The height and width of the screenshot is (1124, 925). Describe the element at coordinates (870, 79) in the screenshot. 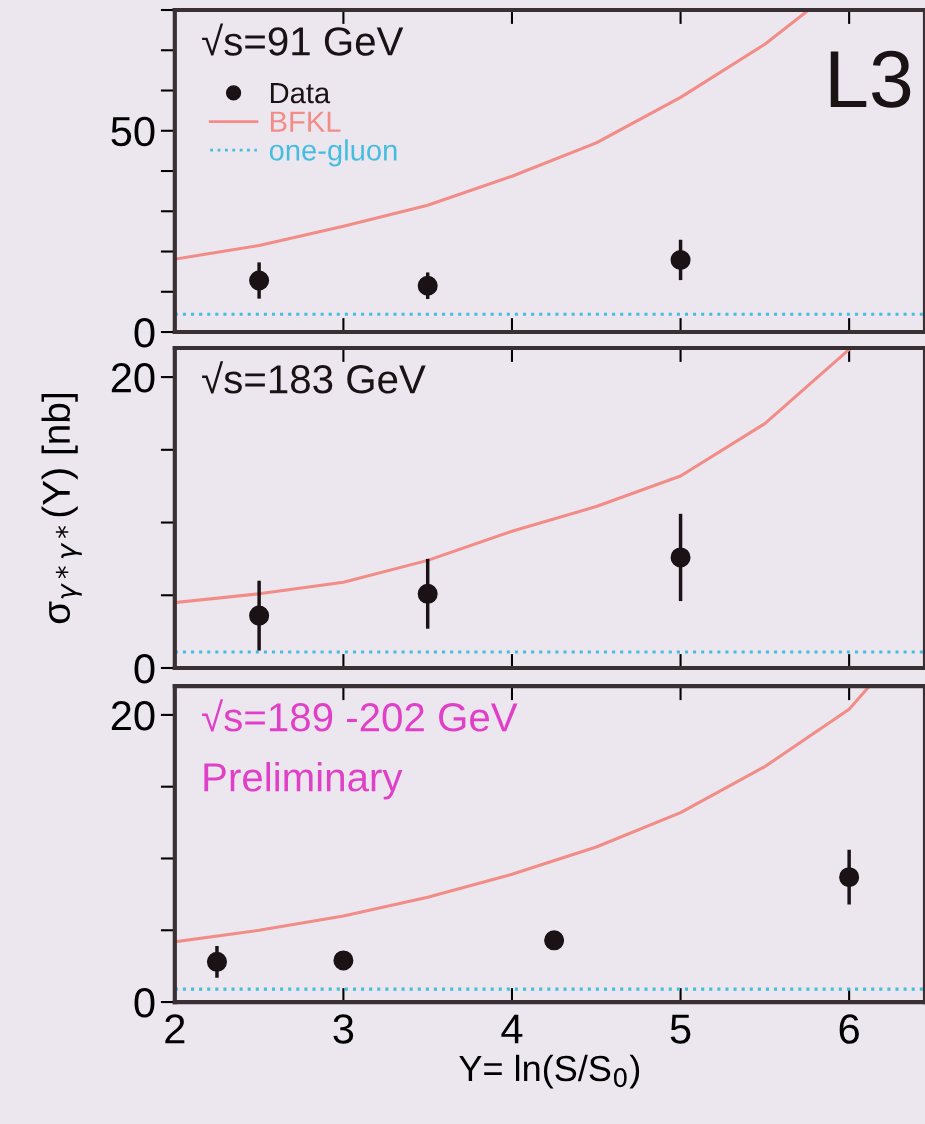

I see `annotation: L3` at that location.